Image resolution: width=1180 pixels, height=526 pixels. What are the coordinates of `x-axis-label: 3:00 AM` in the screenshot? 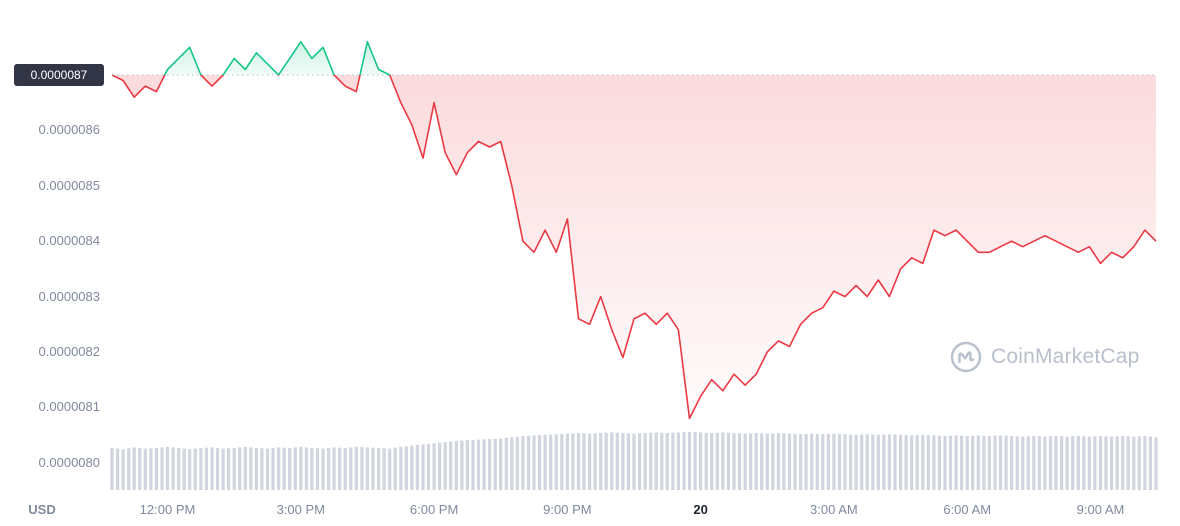 It's located at (834, 509).